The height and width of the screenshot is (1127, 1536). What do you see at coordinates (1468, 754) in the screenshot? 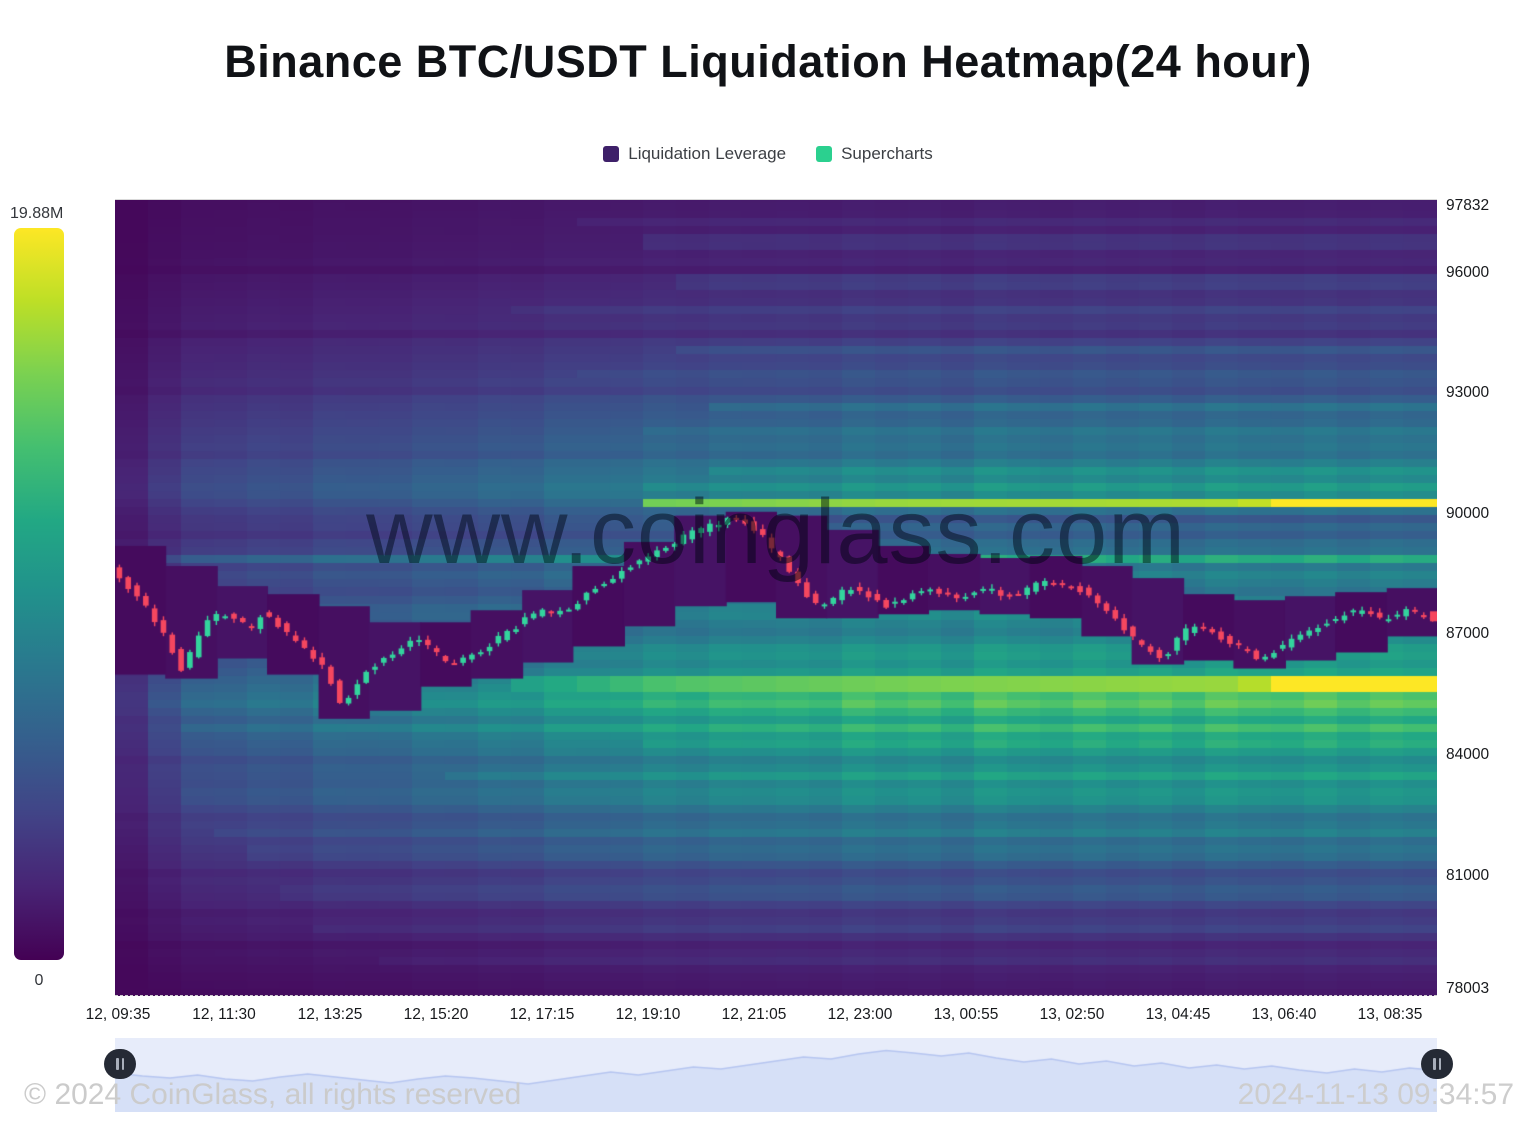
I see `y-axis-tick: 84000` at bounding box center [1468, 754].